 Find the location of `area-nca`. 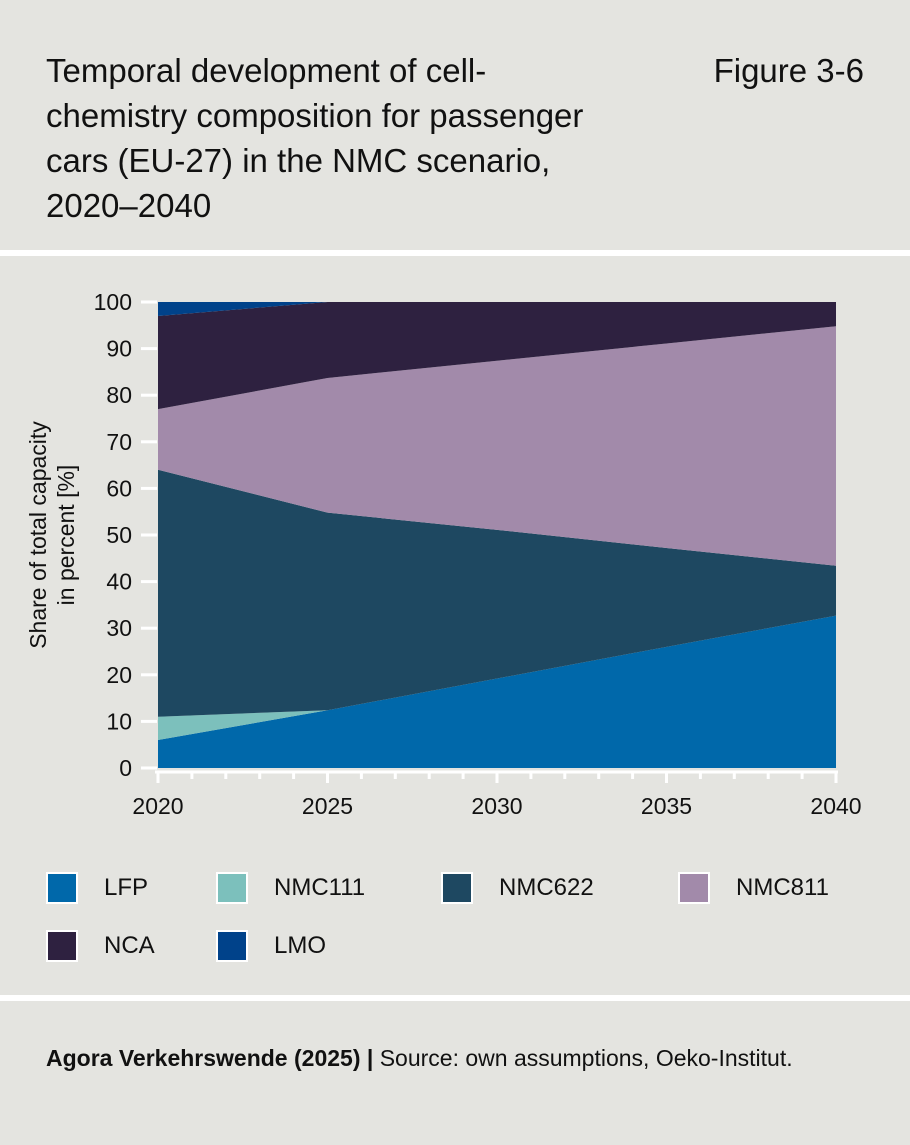

area-nca is located at coordinates (497, 356).